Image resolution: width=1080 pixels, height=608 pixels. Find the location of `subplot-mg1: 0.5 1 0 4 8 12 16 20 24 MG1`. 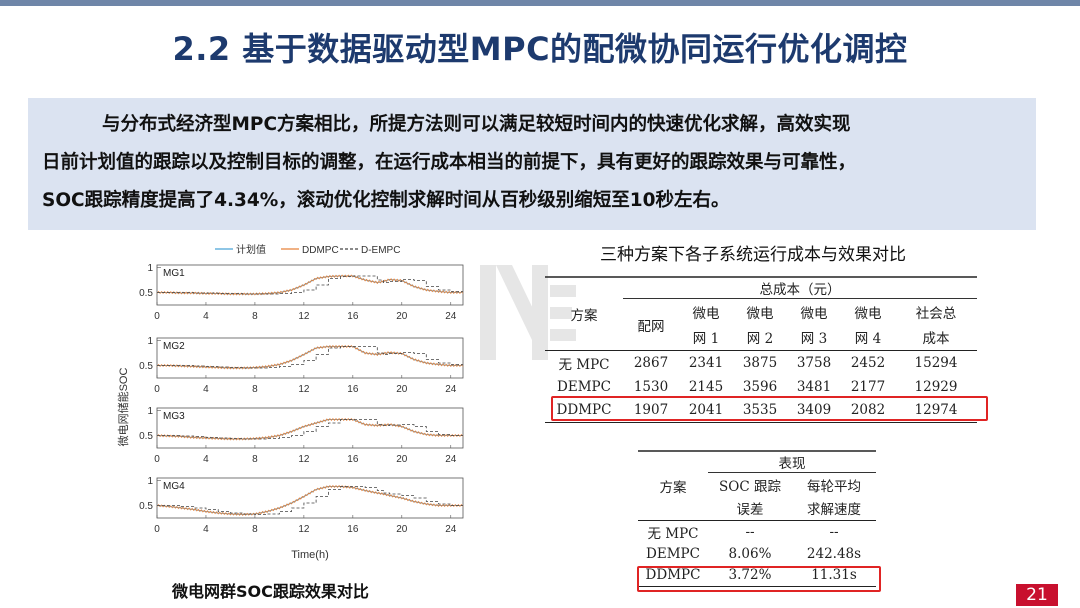

subplot-mg1: 0.5 1 0 4 8 12 16 20 24 MG1 is located at coordinates (301, 292).